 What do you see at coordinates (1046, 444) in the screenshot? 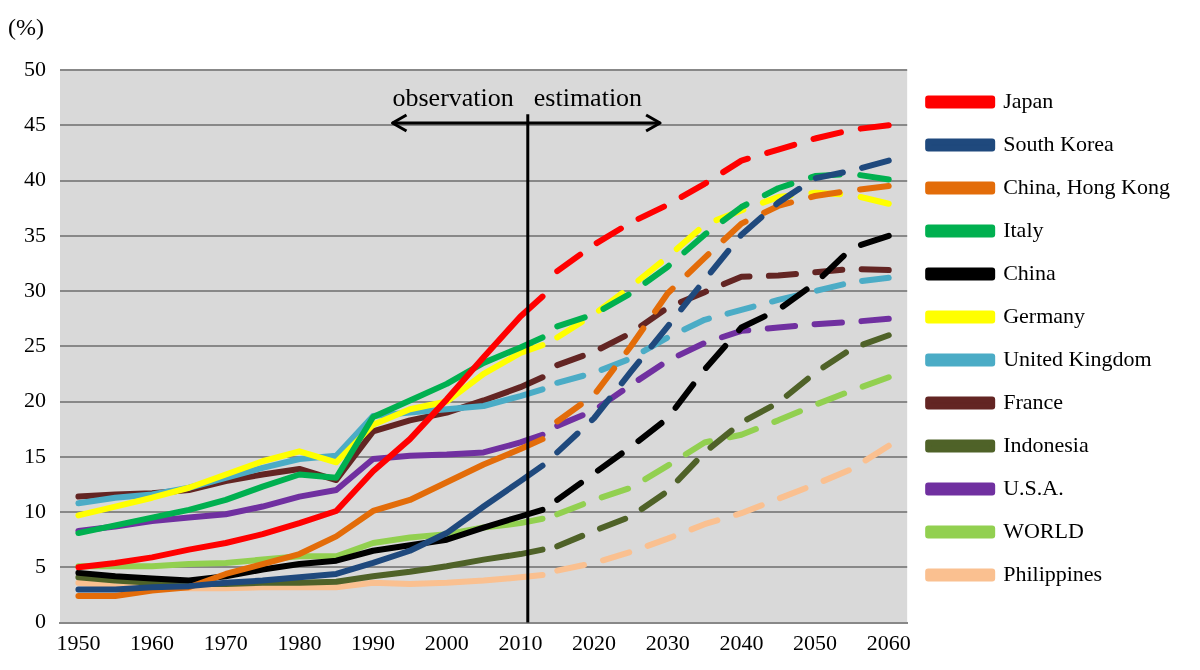
I see `legend-label: Indonesia` at bounding box center [1046, 444].